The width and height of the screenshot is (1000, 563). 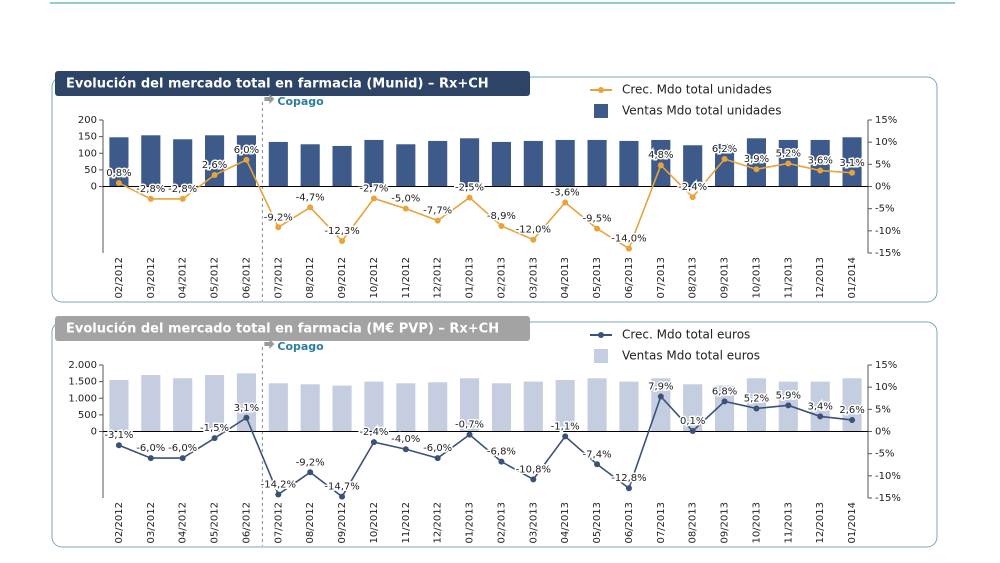 What do you see at coordinates (597, 523) in the screenshot?
I see `x-tick-label: 05/2013` at bounding box center [597, 523].